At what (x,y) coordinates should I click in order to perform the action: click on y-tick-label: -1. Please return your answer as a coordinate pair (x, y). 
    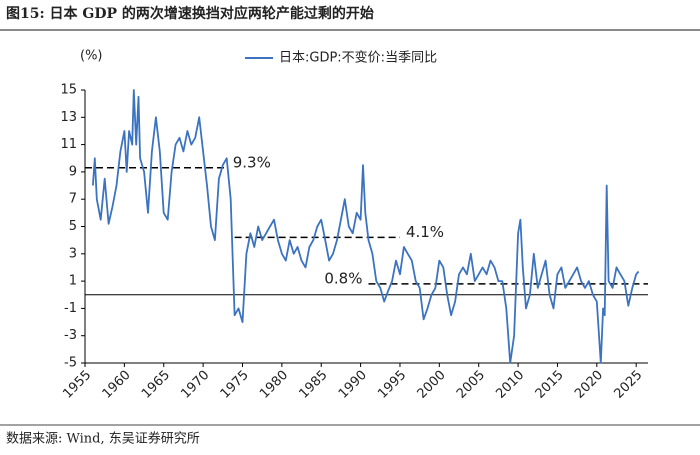
    Looking at the image, I should click on (70, 308).